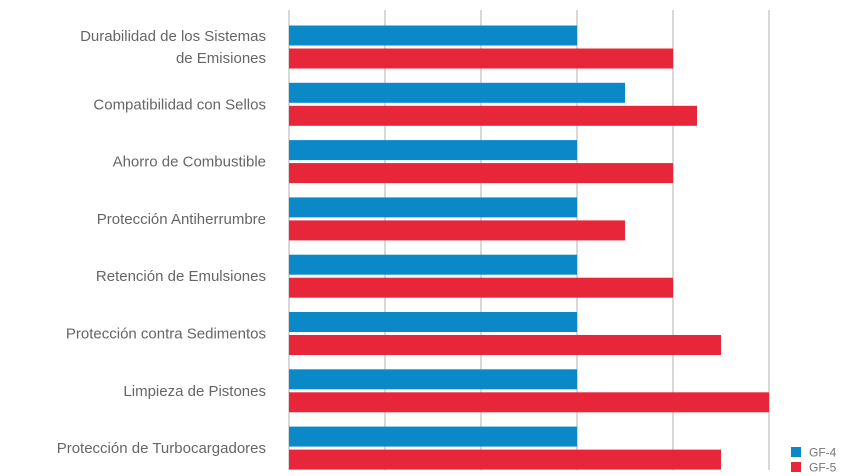 The height and width of the screenshot is (476, 851). I want to click on legend: GF-4GF-5, so click(814, 460).